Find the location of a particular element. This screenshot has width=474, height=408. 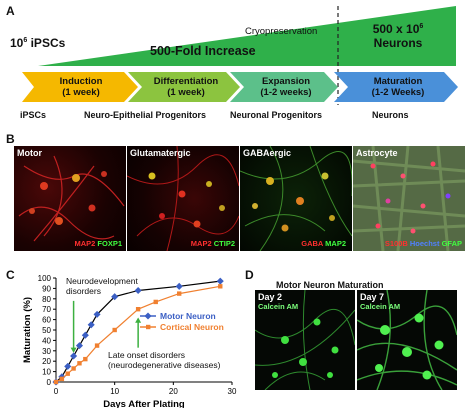

day7-texture is located at coordinates (407, 340).